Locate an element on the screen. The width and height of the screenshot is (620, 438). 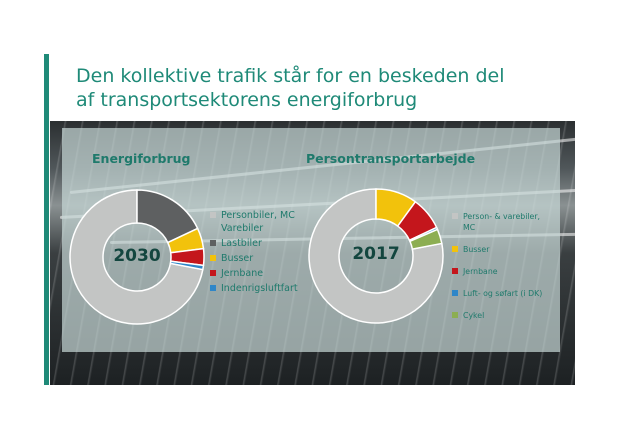
accent-bar is located at coordinates (46, 219).